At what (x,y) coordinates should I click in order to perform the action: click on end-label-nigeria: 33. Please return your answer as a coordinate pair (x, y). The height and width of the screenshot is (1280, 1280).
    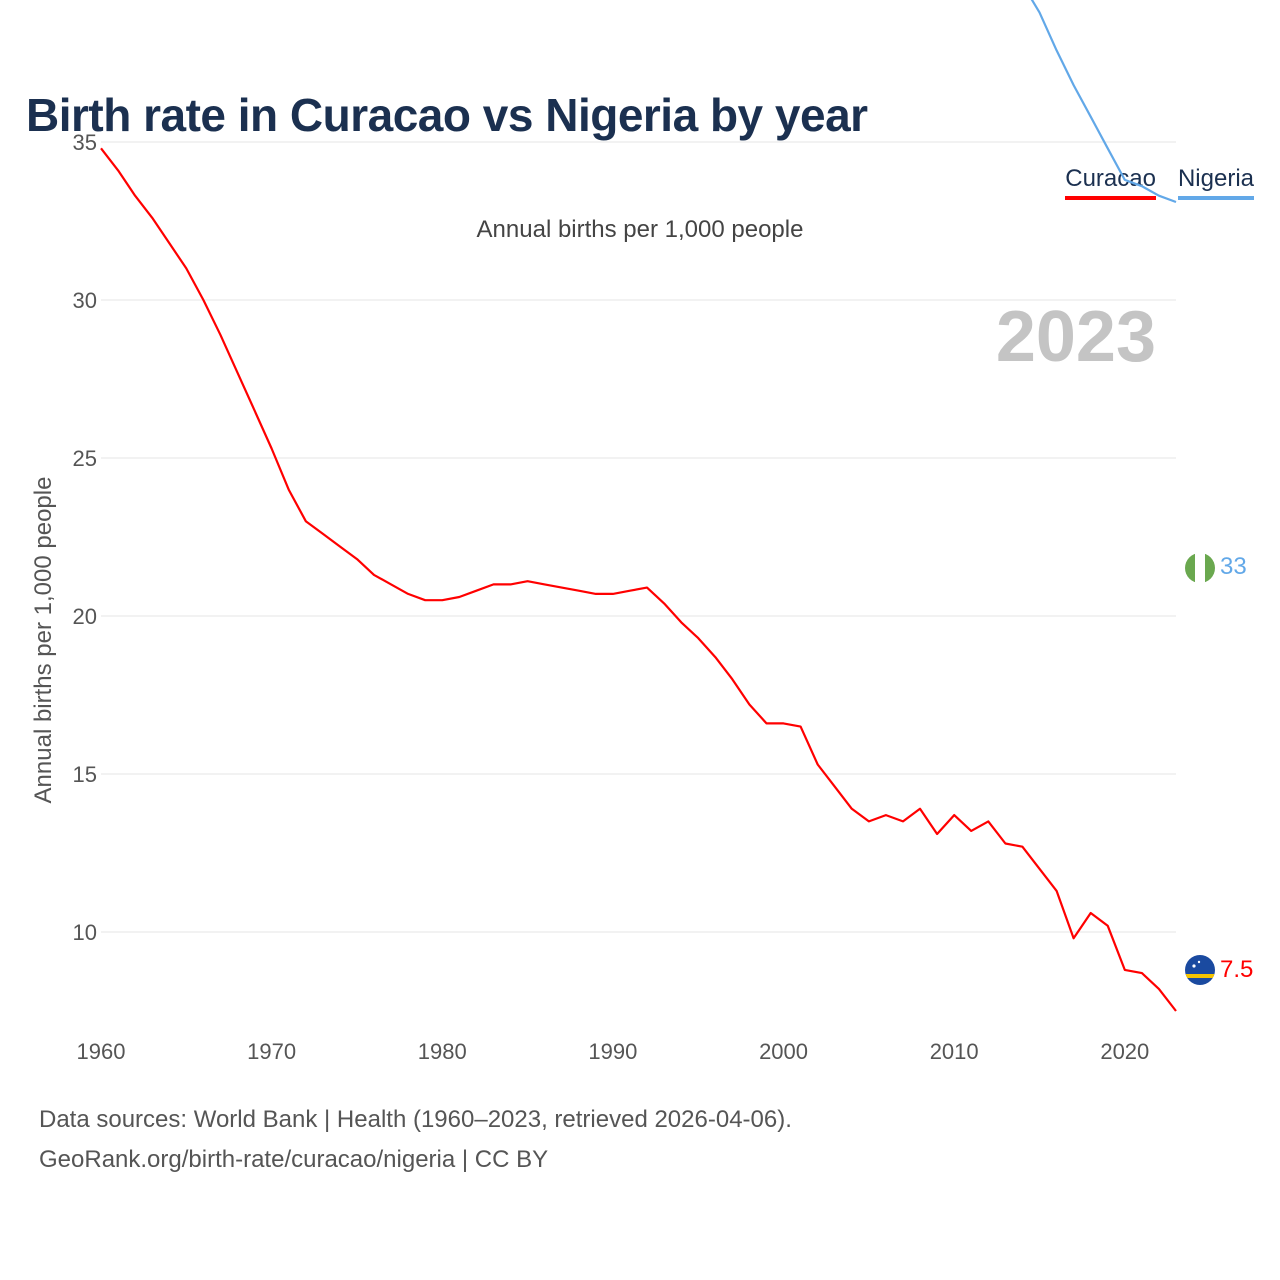
    Looking at the image, I should click on (1233, 566).